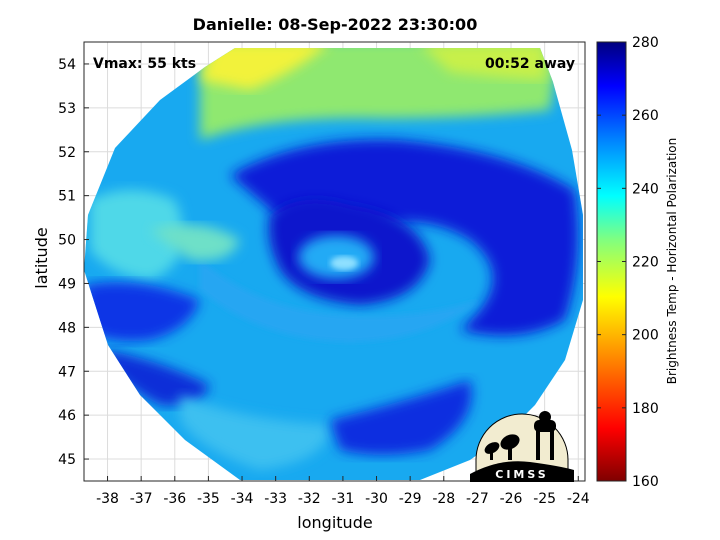 The height and width of the screenshot is (540, 720). What do you see at coordinates (107, 499) in the screenshot?
I see `x-tick-label: -38` at bounding box center [107, 499].